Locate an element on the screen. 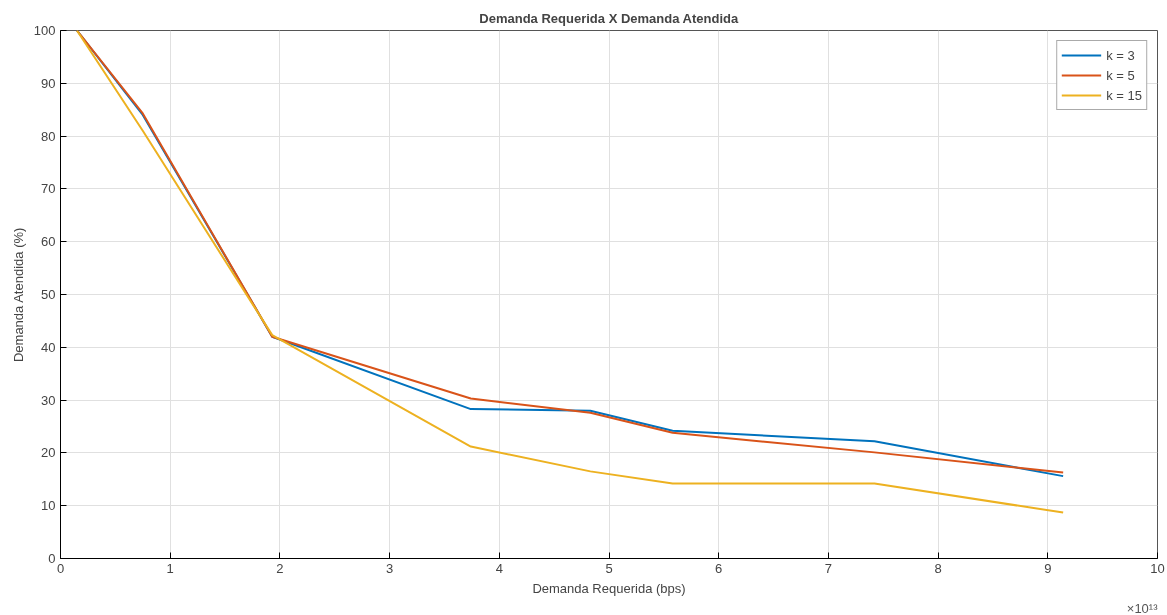 The image size is (1167, 615). x-tick-label: 8 is located at coordinates (938, 568).